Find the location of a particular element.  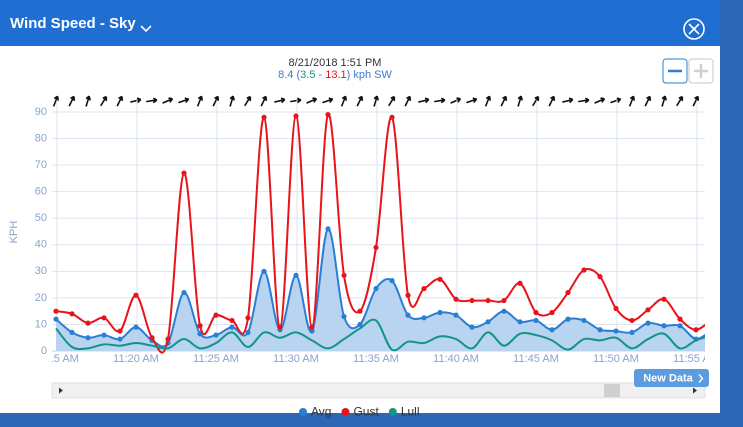

x-tick-label: 11:50 AM is located at coordinates (616, 359).